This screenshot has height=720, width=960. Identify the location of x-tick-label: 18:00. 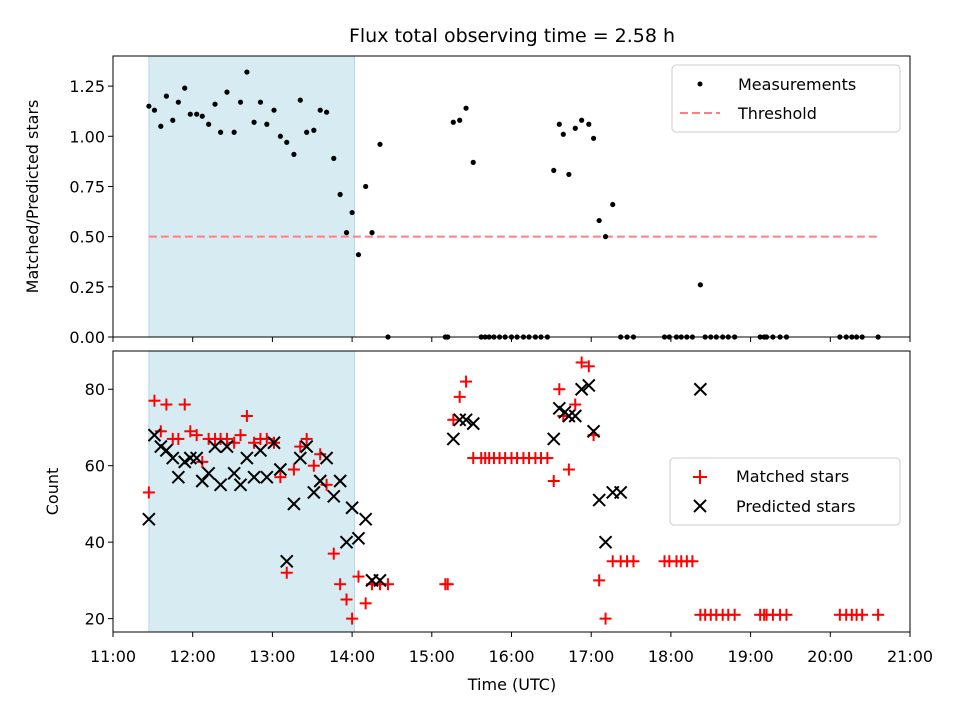
(671, 656).